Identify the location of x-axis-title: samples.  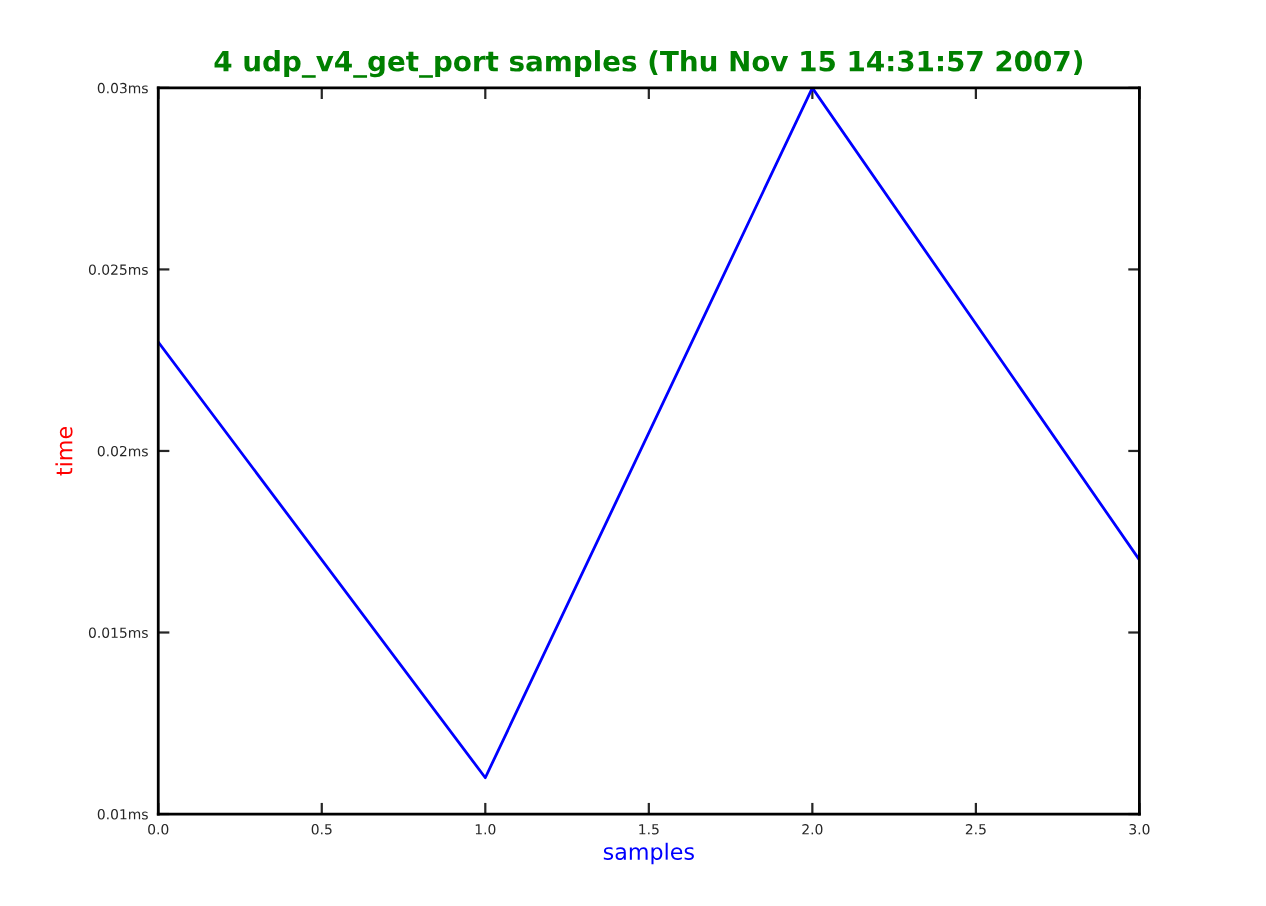
(648, 853).